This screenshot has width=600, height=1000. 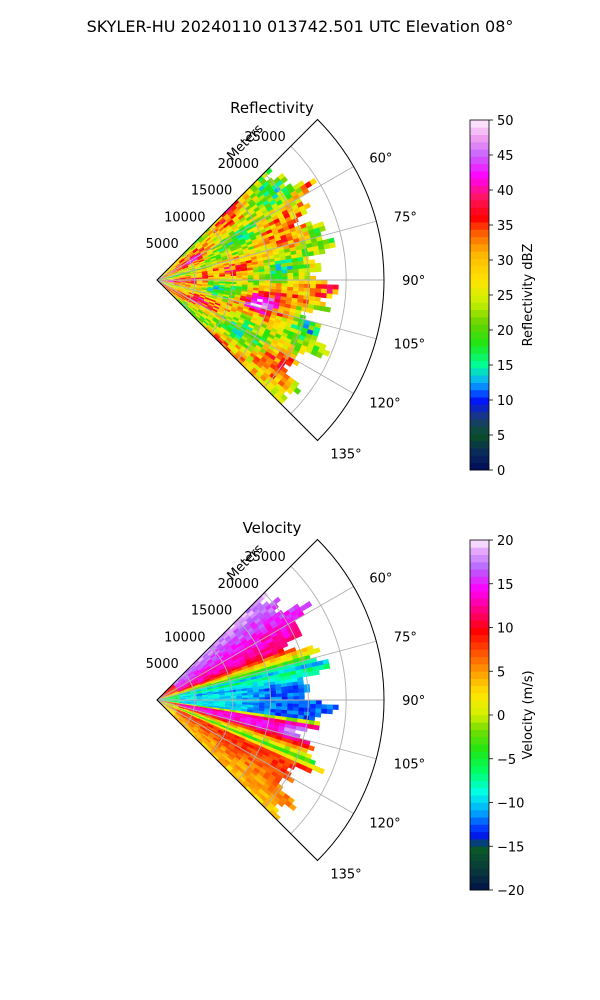 What do you see at coordinates (505, 156) in the screenshot?
I see `colorbar-tick-label: 45` at bounding box center [505, 156].